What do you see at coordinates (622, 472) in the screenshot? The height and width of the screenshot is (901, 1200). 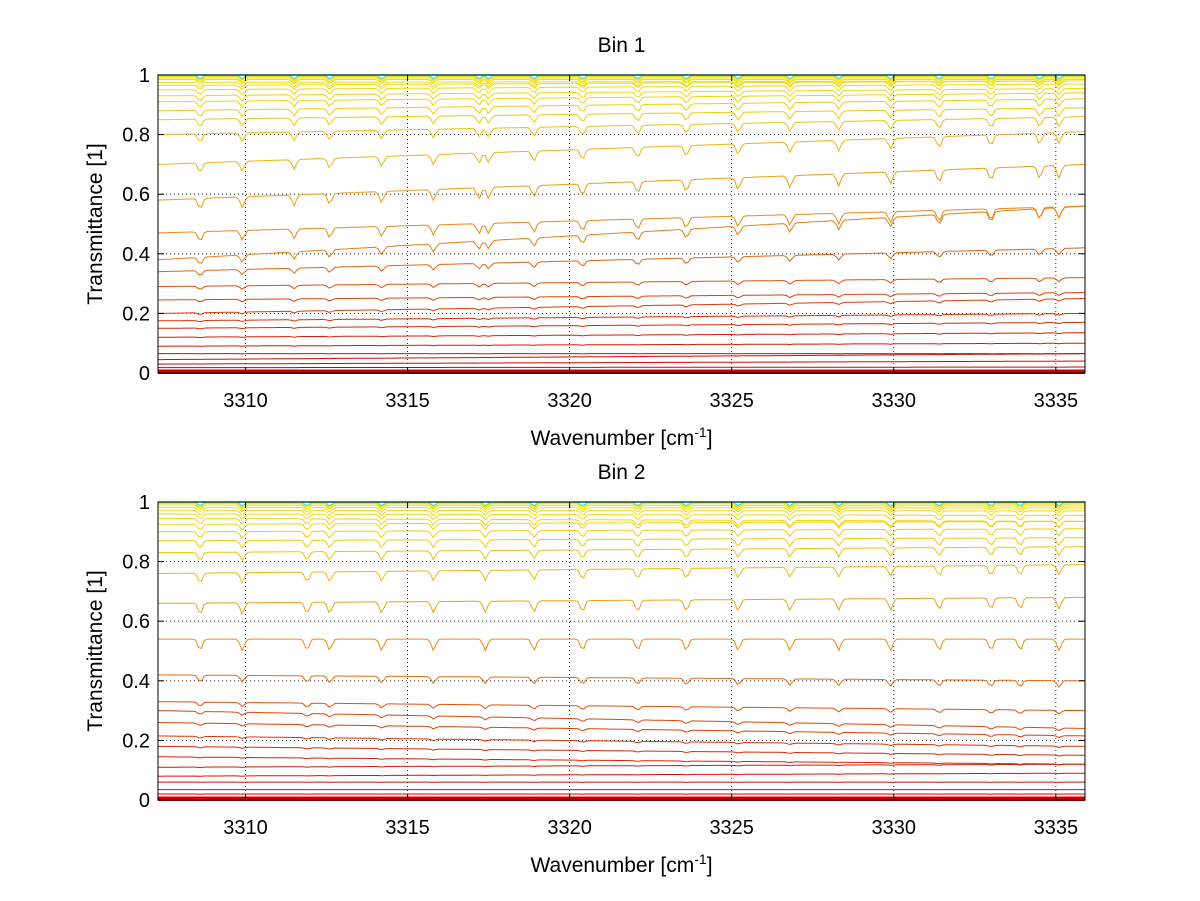 I see `chart-title: Bin 2` at bounding box center [622, 472].